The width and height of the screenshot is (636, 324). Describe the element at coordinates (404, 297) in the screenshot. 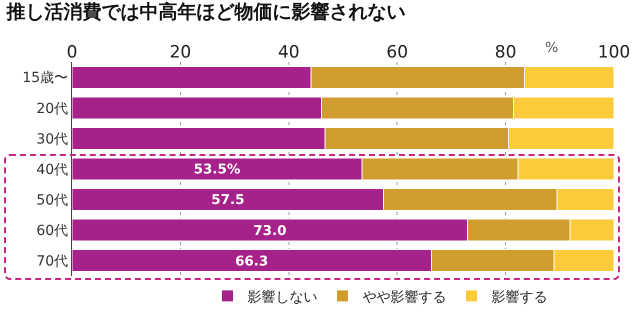

I see `legend-label: やや影響する` at that location.